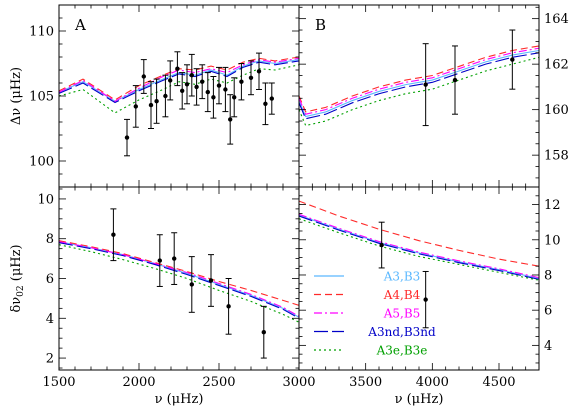 The height and width of the screenshot is (409, 574). What do you see at coordinates (179, 399) in the screenshot?
I see `x-axis-title-bottom-left: ν (μHz)` at bounding box center [179, 399].